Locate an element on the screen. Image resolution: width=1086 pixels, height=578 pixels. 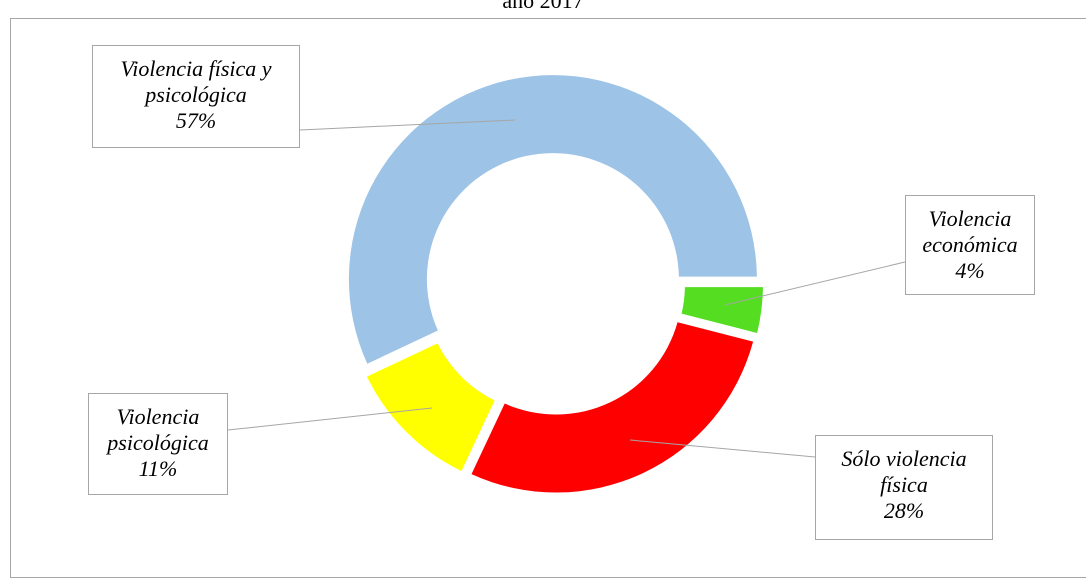
category-label: Violencia económica is located at coordinates (970, 231).